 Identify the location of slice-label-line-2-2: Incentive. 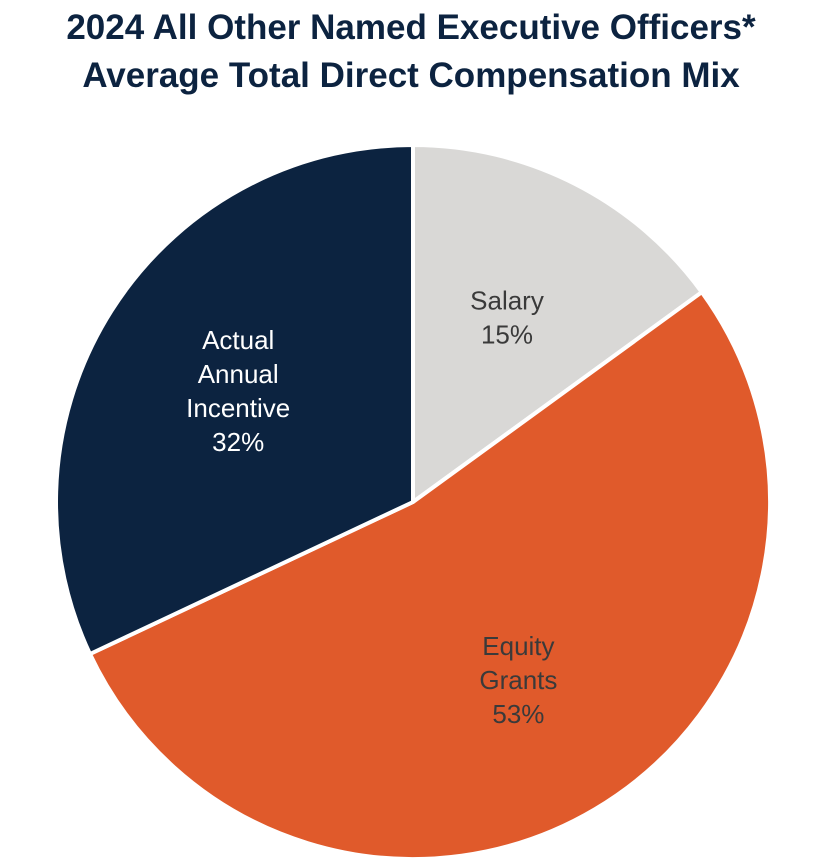
(238, 408).